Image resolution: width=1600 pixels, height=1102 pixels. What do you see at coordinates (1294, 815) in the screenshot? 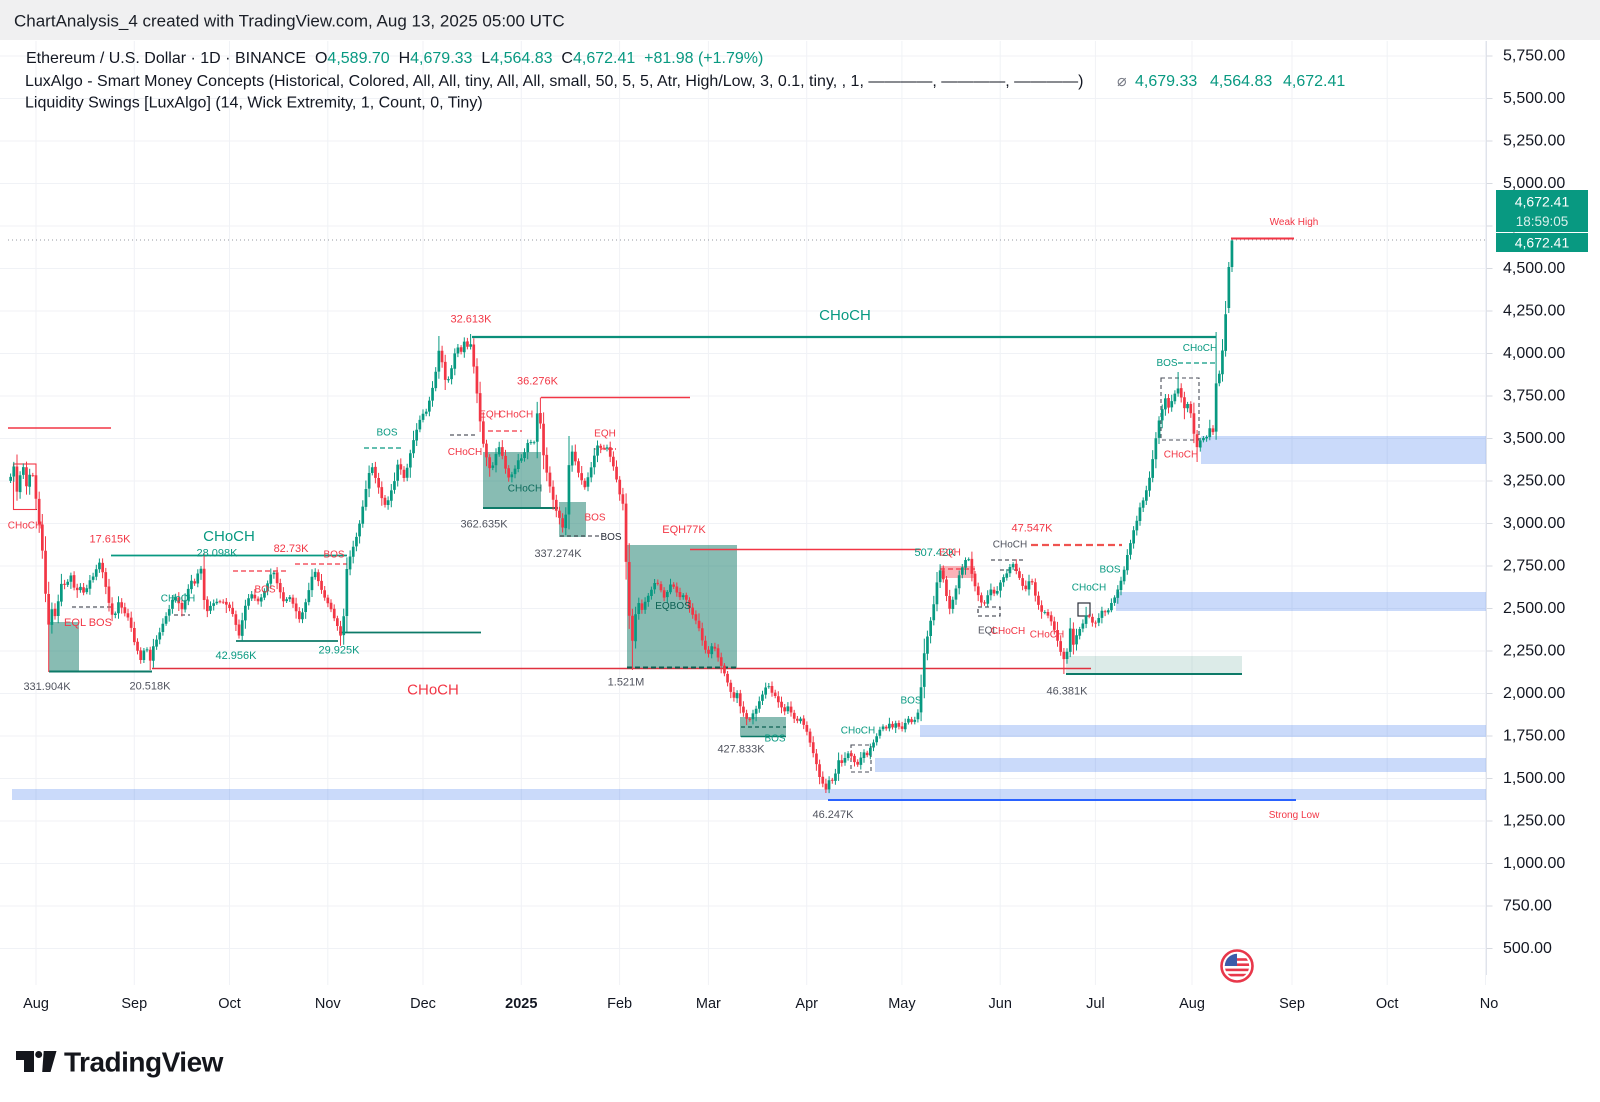
I see `svg-text: Strong Low` at bounding box center [1294, 815].